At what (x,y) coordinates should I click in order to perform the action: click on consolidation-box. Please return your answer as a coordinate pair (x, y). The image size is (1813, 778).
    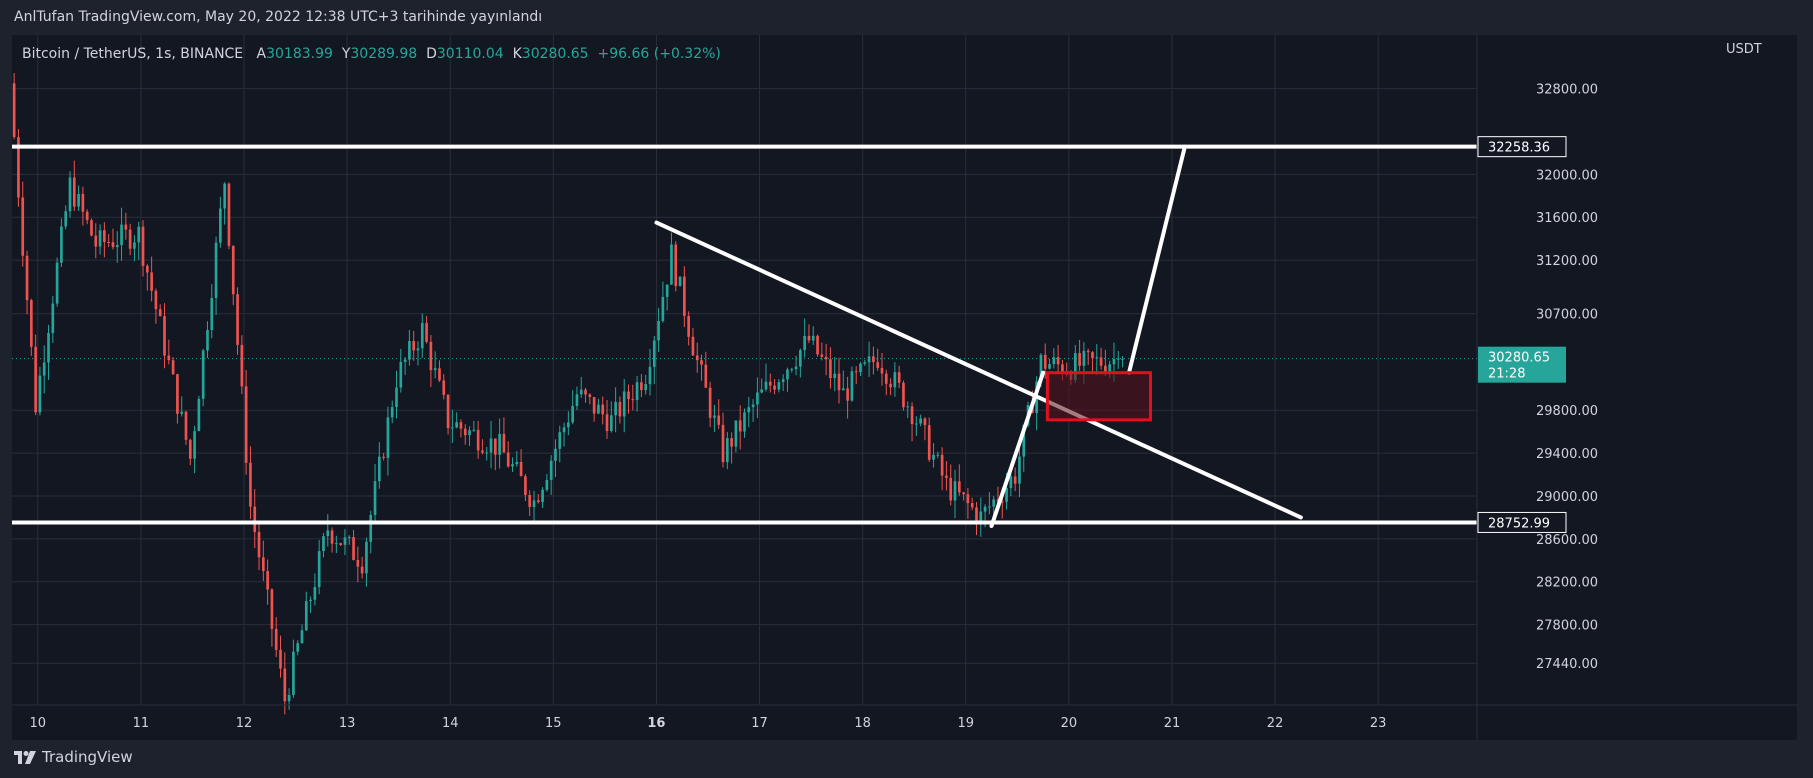
    Looking at the image, I should click on (1098, 396).